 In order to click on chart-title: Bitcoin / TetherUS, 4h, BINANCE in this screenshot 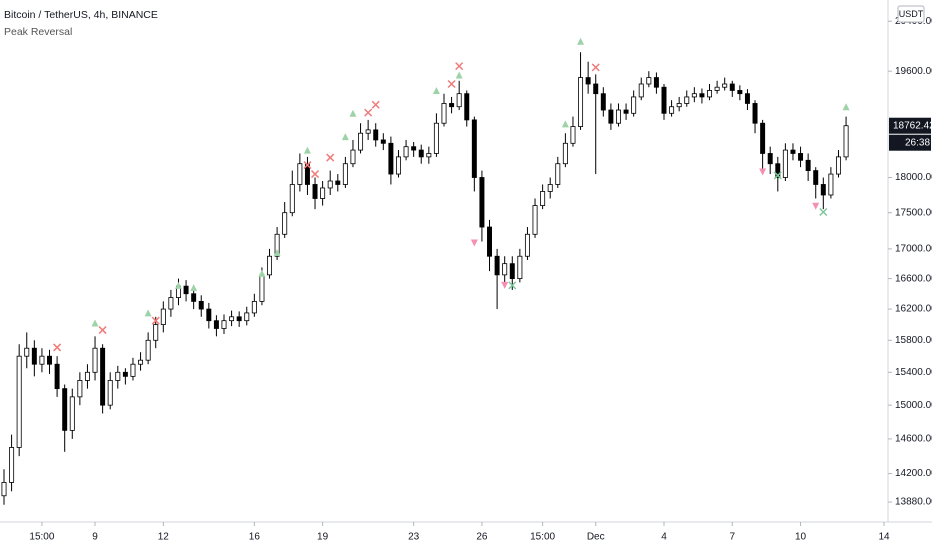, I will do `click(81, 15)`.